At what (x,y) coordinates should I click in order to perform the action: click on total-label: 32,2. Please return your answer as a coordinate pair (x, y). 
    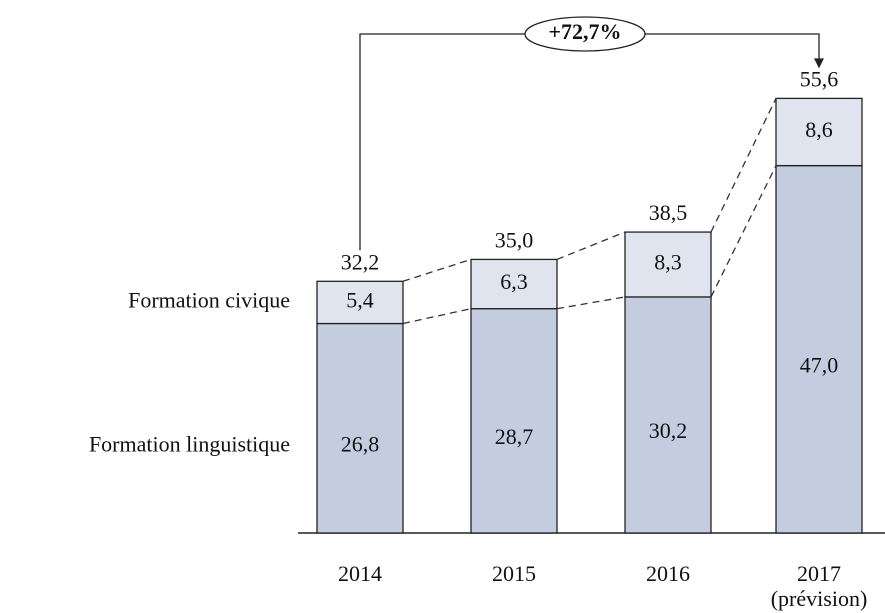
    Looking at the image, I should click on (360, 261).